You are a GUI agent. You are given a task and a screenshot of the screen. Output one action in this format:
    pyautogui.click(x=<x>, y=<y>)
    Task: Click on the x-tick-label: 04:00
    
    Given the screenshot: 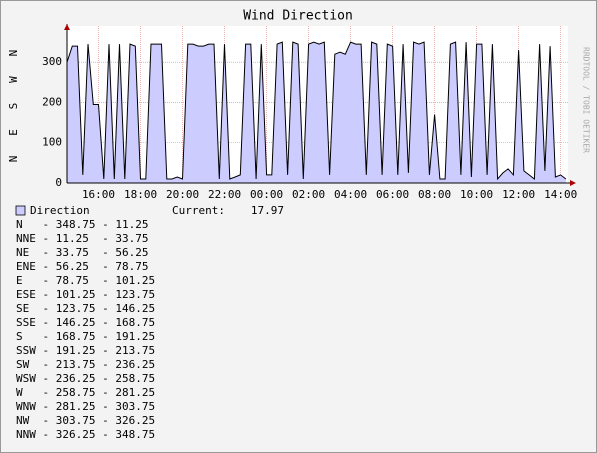 What is the action you would take?
    pyautogui.click(x=350, y=194)
    